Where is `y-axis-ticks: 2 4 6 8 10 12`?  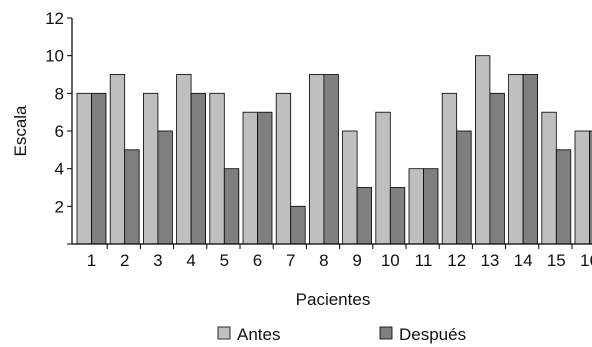
y-axis-ticks: 2 4 6 8 10 12 is located at coordinates (58, 127).